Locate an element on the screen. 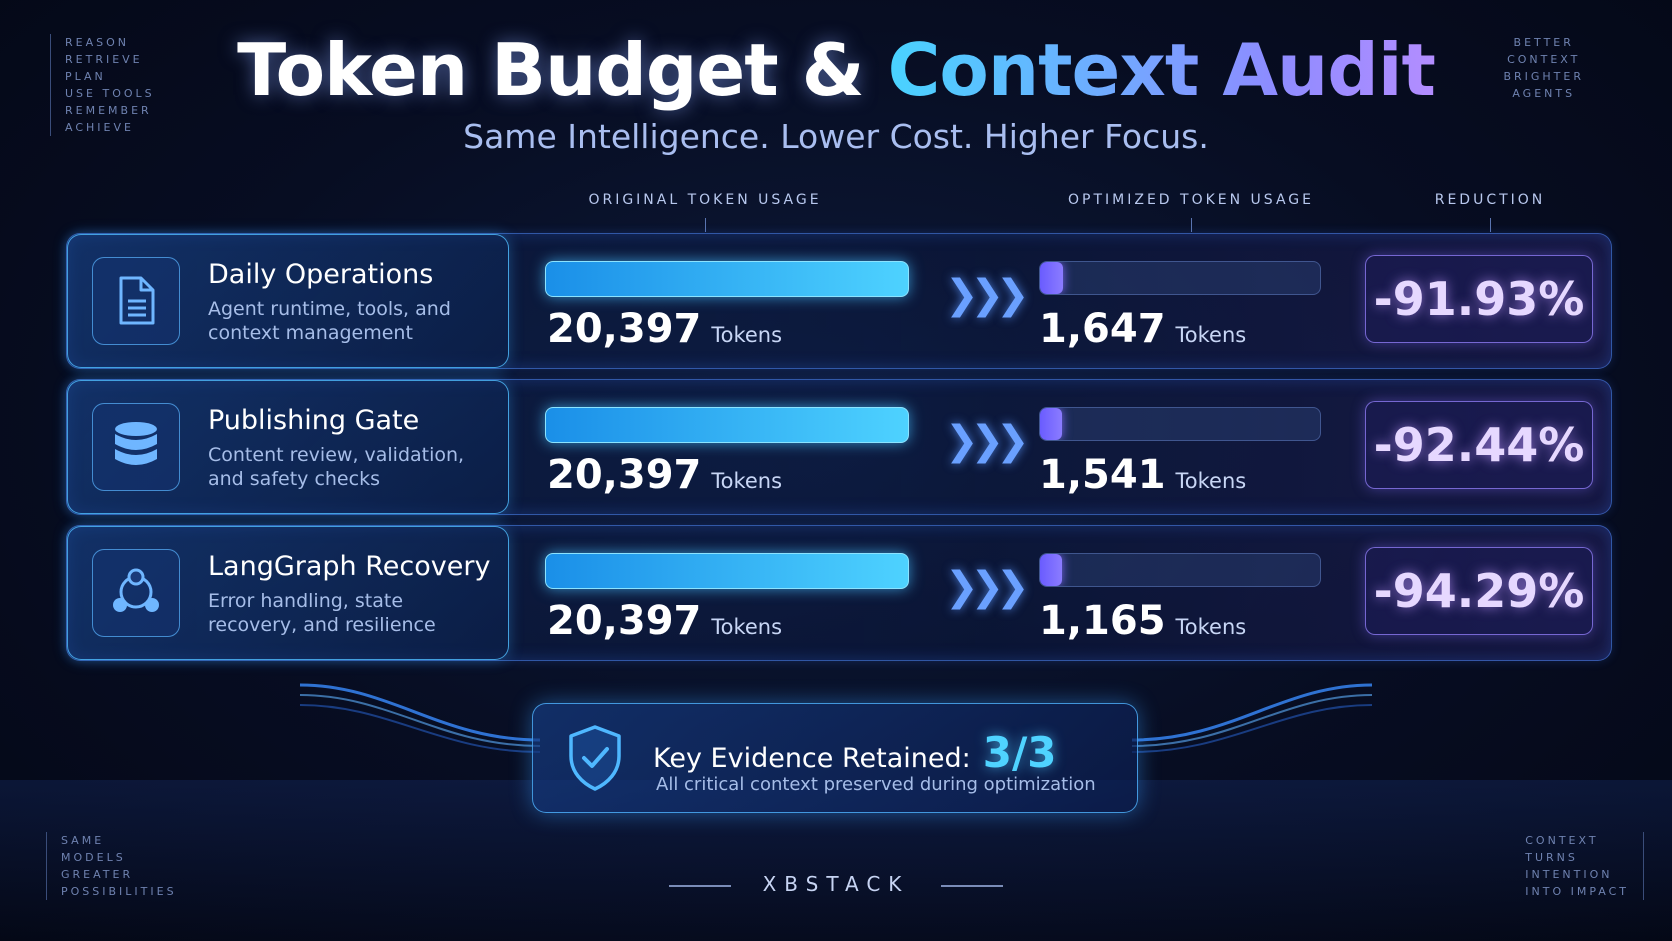  graph-icon is located at coordinates (136, 593).